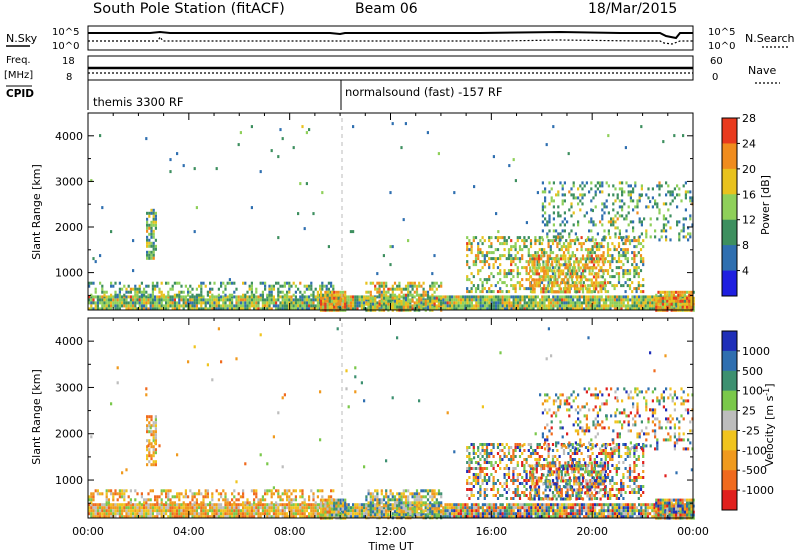  What do you see at coordinates (716, 61) in the screenshot?
I see `nave-tick-top: 60` at bounding box center [716, 61].